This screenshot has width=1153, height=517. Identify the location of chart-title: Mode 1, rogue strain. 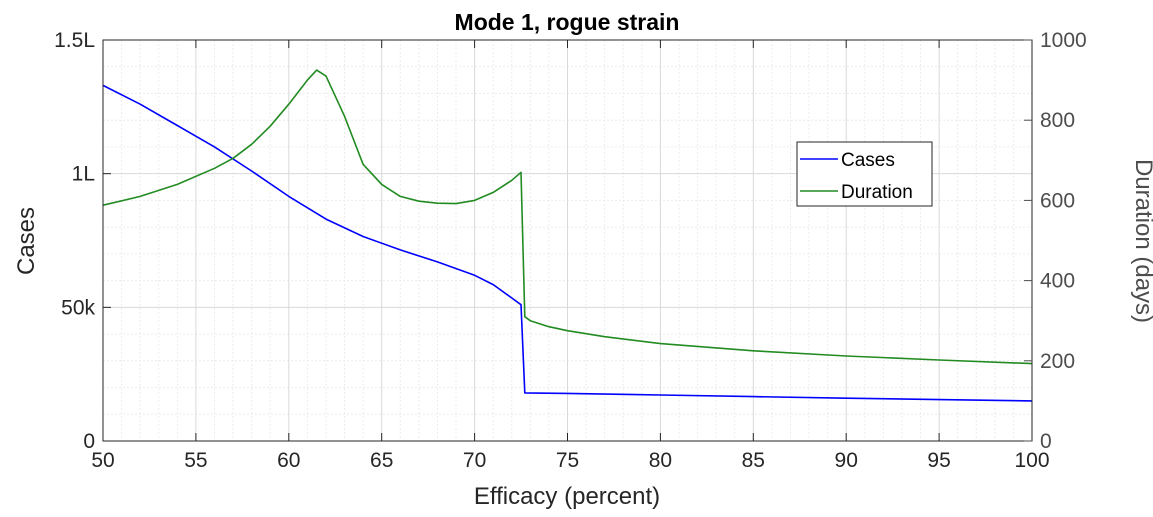
(567, 22).